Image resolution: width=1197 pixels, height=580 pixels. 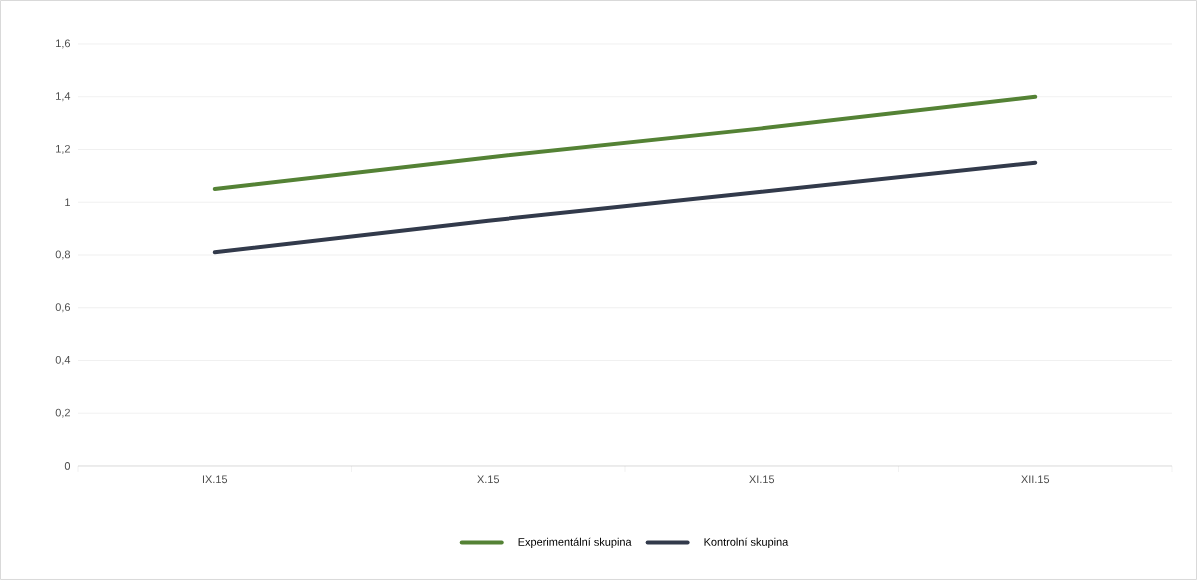 What do you see at coordinates (67, 202) in the screenshot?
I see `y-tick-label: 1` at bounding box center [67, 202].